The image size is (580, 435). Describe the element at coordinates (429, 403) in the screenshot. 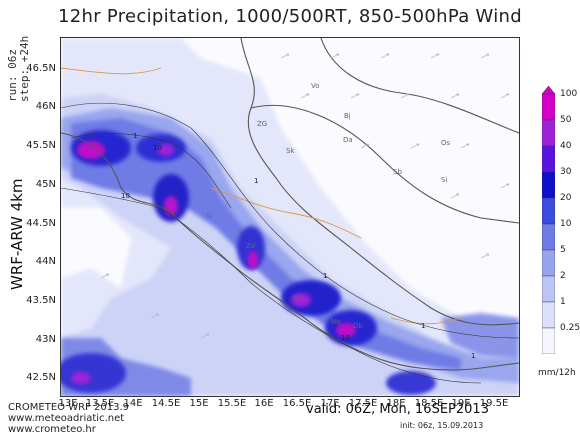

I see `lon-label: 18.5E` at that location.